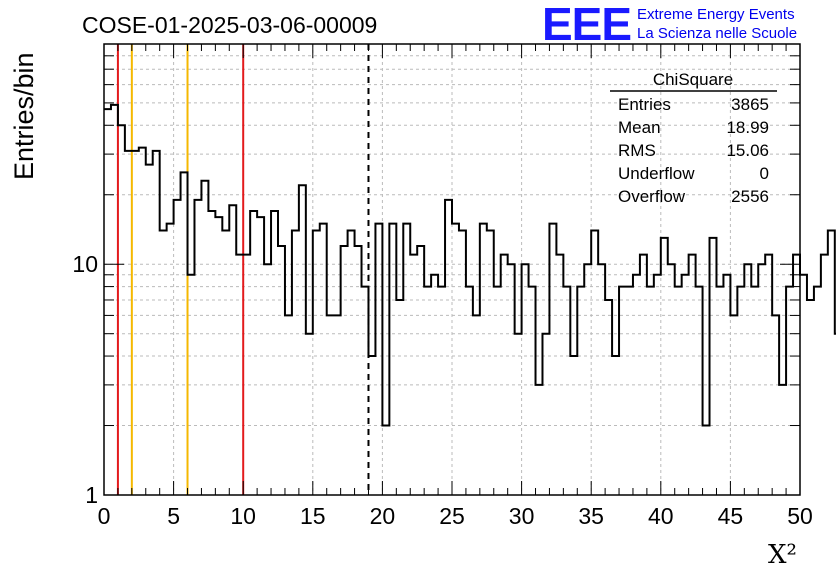 This screenshot has height=572, width=836. What do you see at coordinates (644, 104) in the screenshot?
I see `stats-label-entries: Entries` at bounding box center [644, 104].